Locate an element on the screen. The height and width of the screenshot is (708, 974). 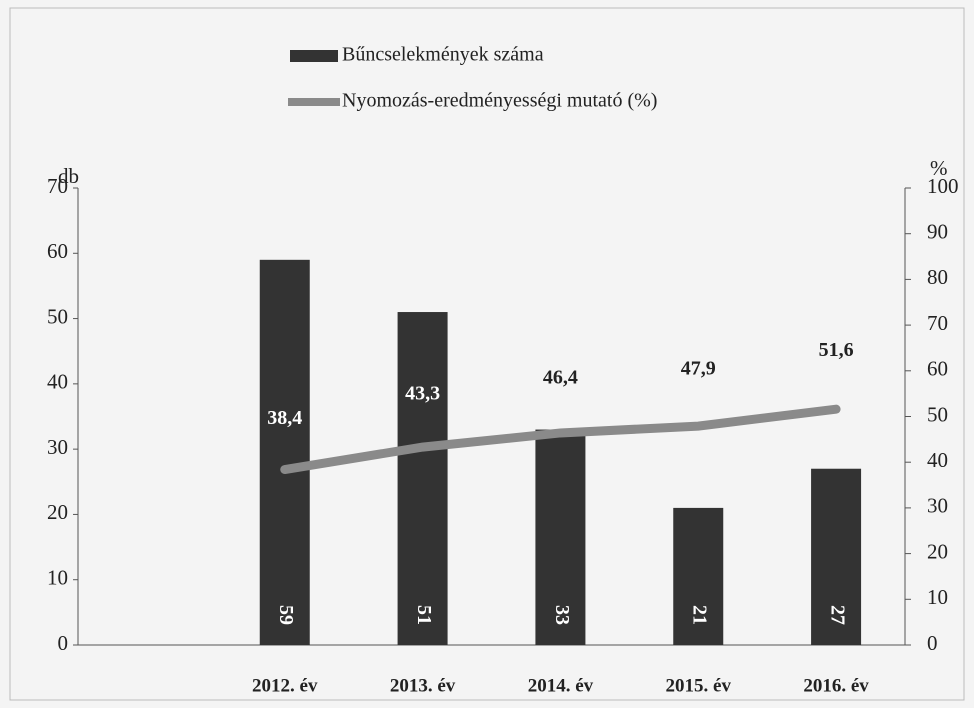
line is located at coordinates (560, 439).